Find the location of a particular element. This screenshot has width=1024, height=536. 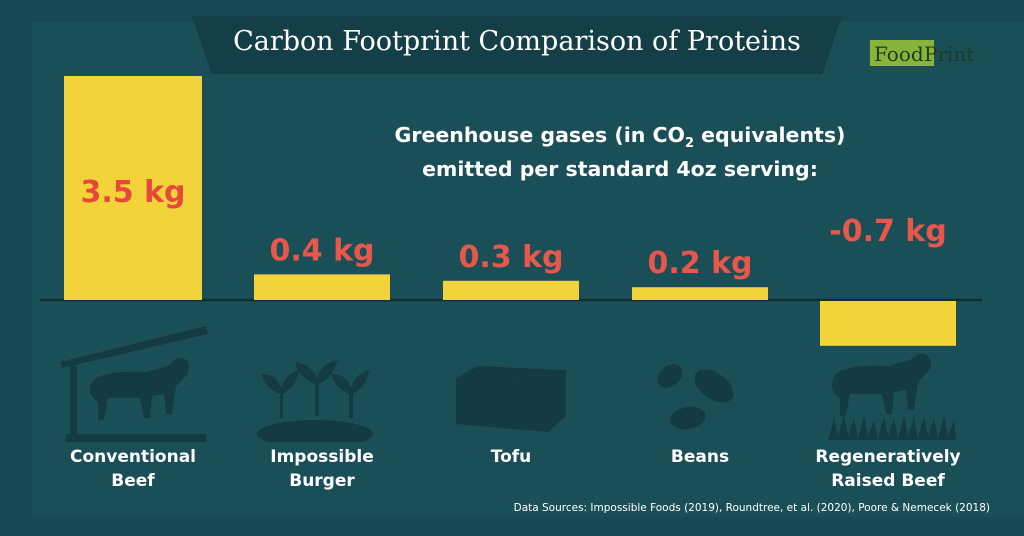

category-label-4: Beans is located at coordinates (700, 457).